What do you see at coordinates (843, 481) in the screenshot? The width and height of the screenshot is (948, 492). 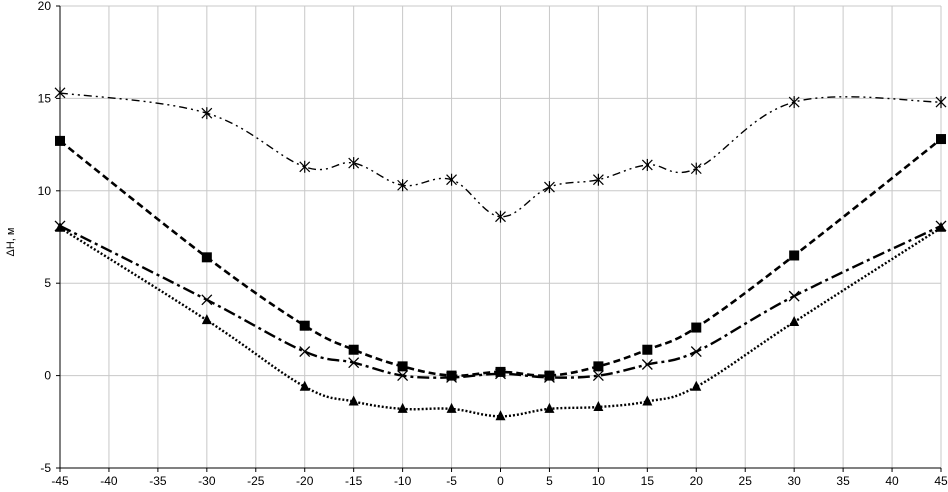 I see `x-tick-label: 35` at bounding box center [843, 481].